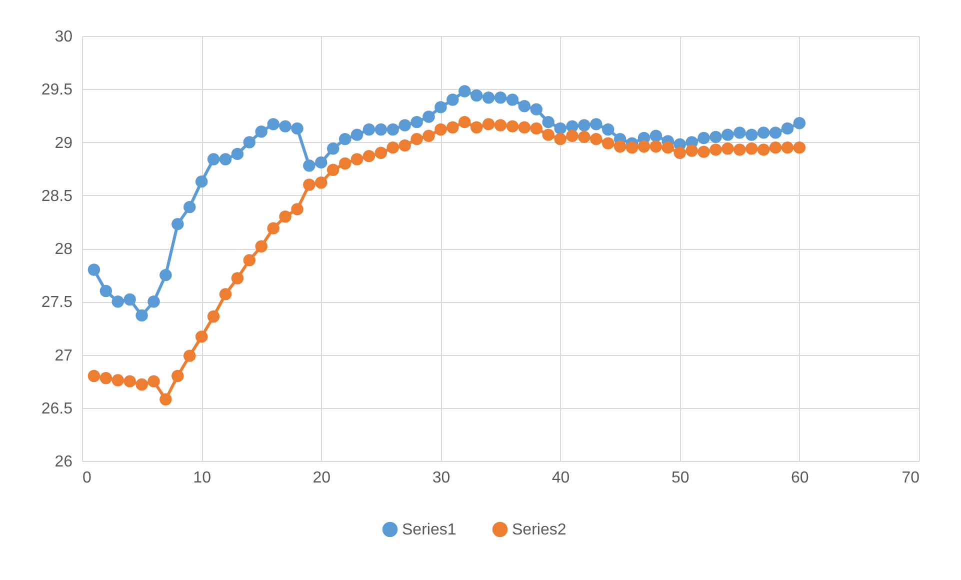  I want to click on y-tick-label: 27.5, so click(57, 303).